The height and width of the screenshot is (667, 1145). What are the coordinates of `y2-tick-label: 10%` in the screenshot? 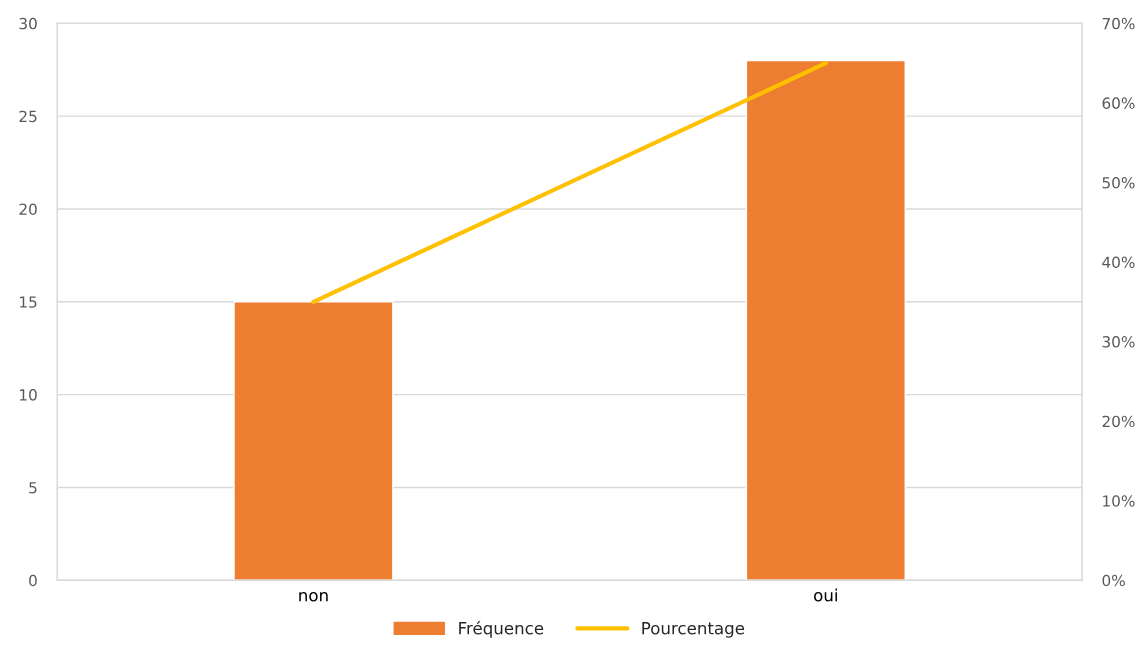 It's located at (1119, 501).